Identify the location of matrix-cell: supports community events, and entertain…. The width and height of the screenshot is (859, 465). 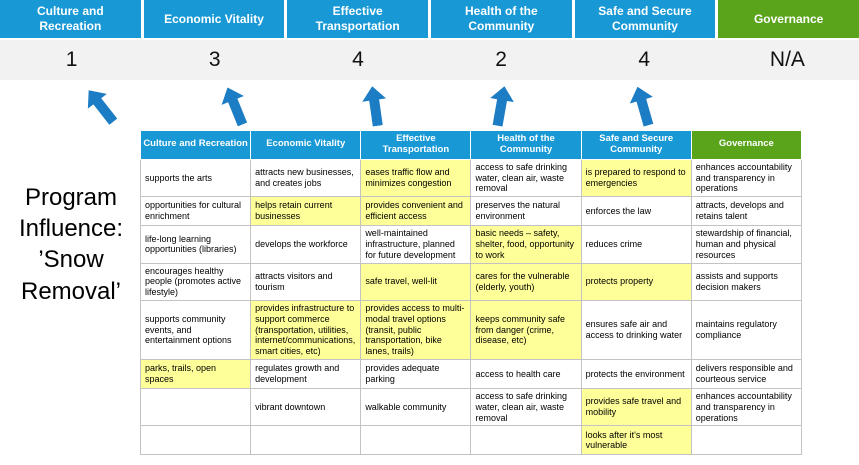
(195, 330).